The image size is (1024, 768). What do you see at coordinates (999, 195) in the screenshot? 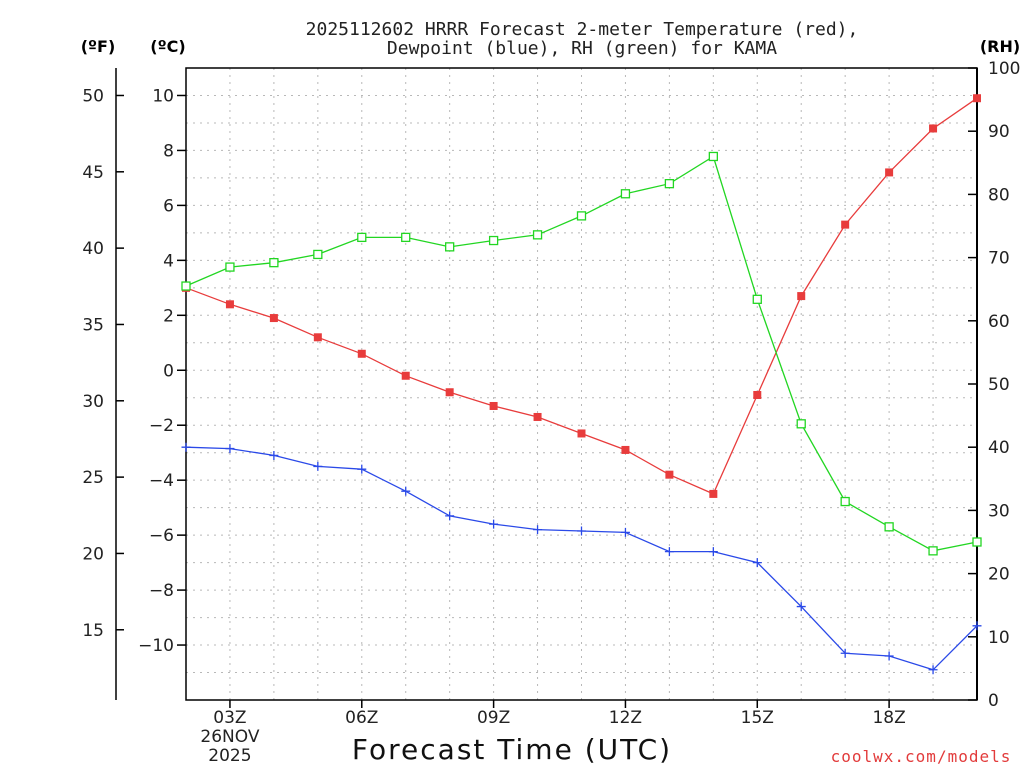
I see `rh-tick-label: 80` at bounding box center [999, 195].